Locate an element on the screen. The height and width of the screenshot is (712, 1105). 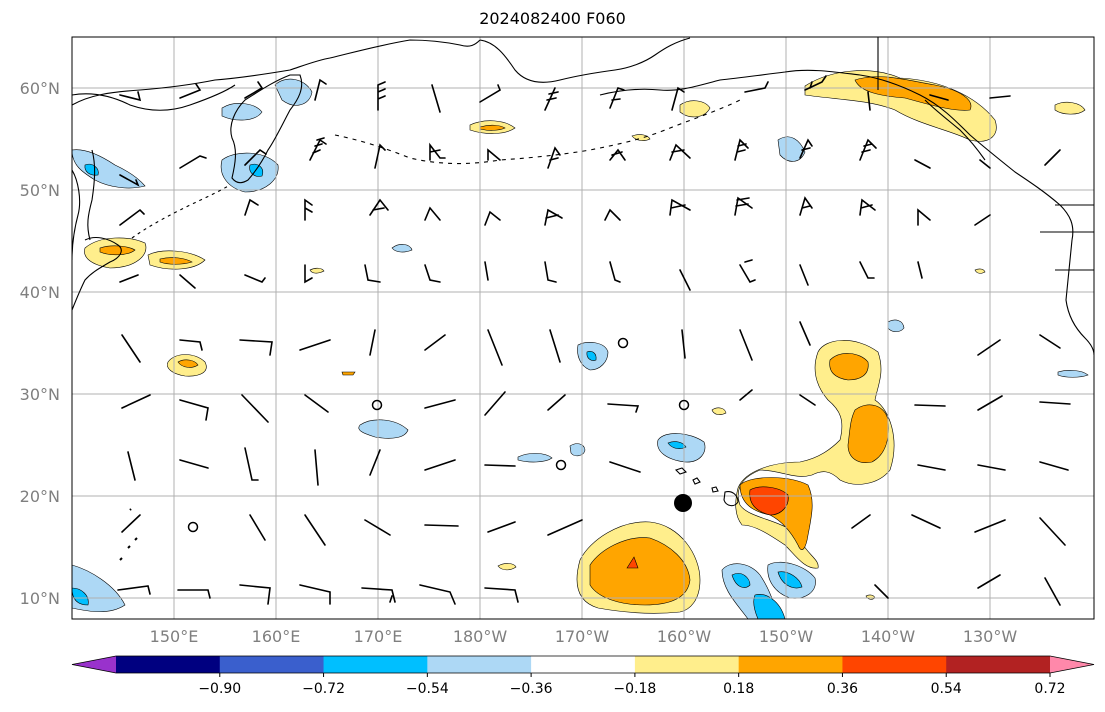
anomaly-japan-east-core is located at coordinates (117, 250).